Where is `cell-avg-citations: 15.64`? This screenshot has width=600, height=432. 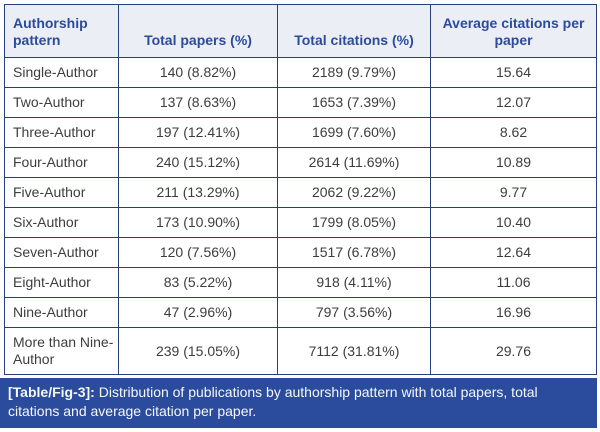 cell-avg-citations: 15.64 is located at coordinates (513, 72).